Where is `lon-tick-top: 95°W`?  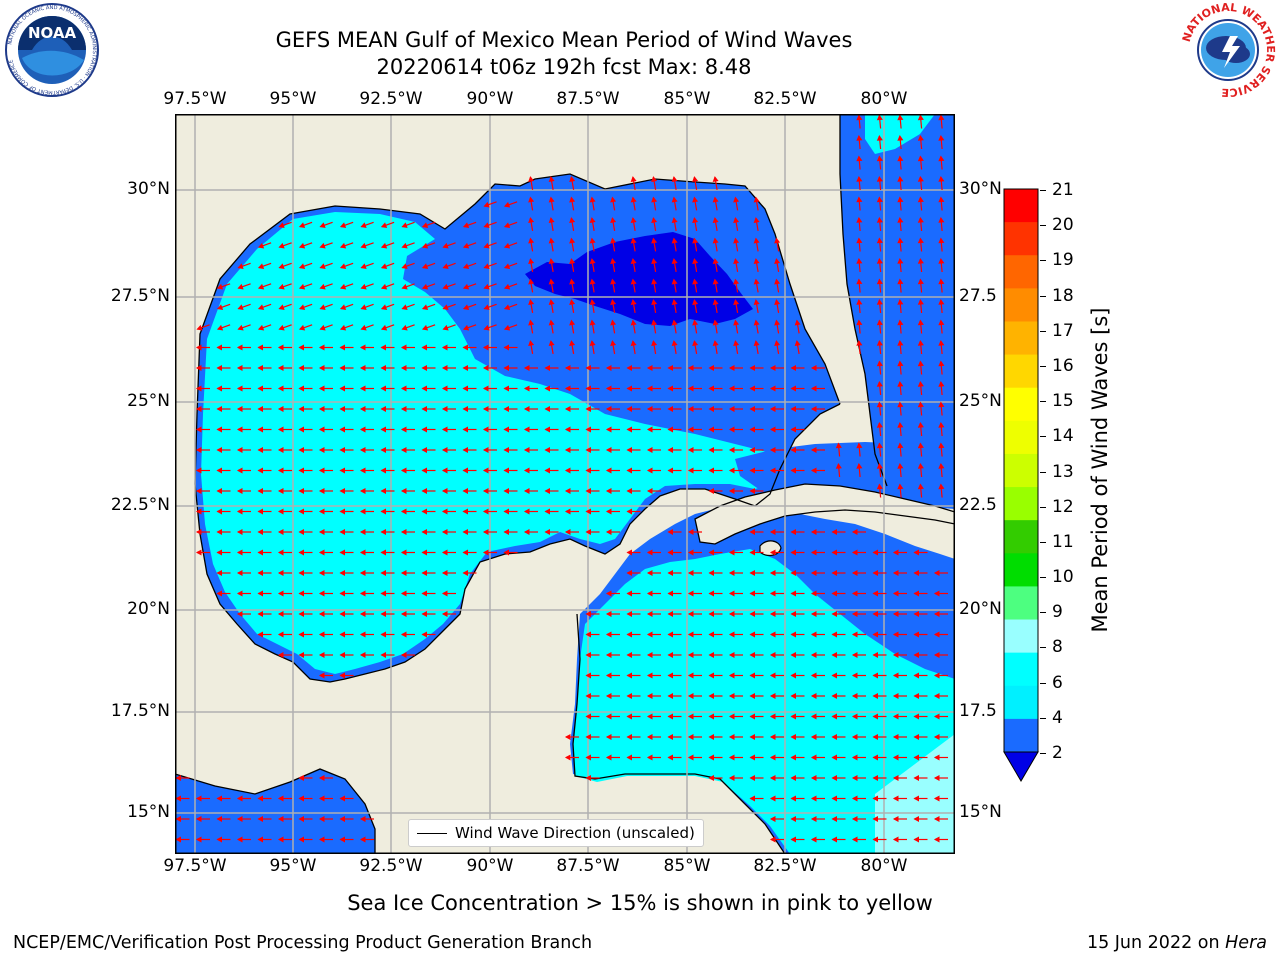
lon-tick-top: 95°W is located at coordinates (293, 99).